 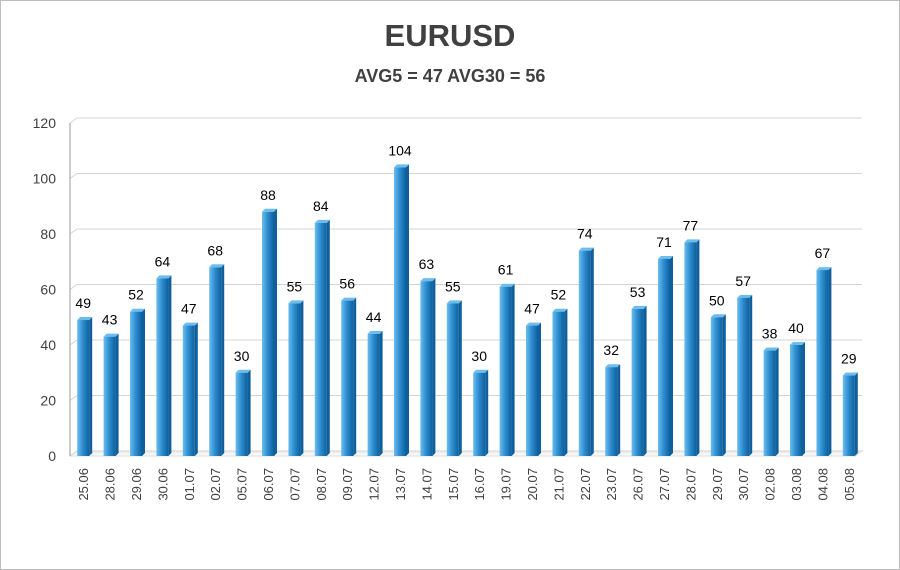 I want to click on data-label: 43, so click(x=110, y=320).